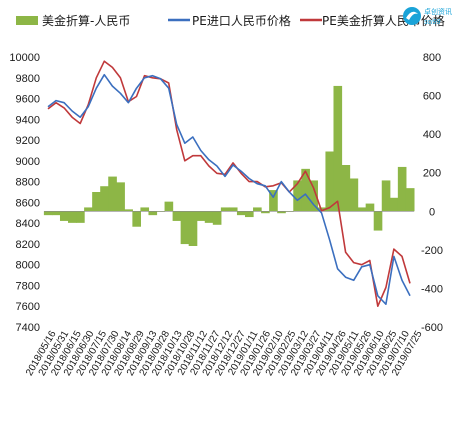  Describe the element at coordinates (432, 22) in the screenshot. I see `logo-name-en: sci99` at that location.